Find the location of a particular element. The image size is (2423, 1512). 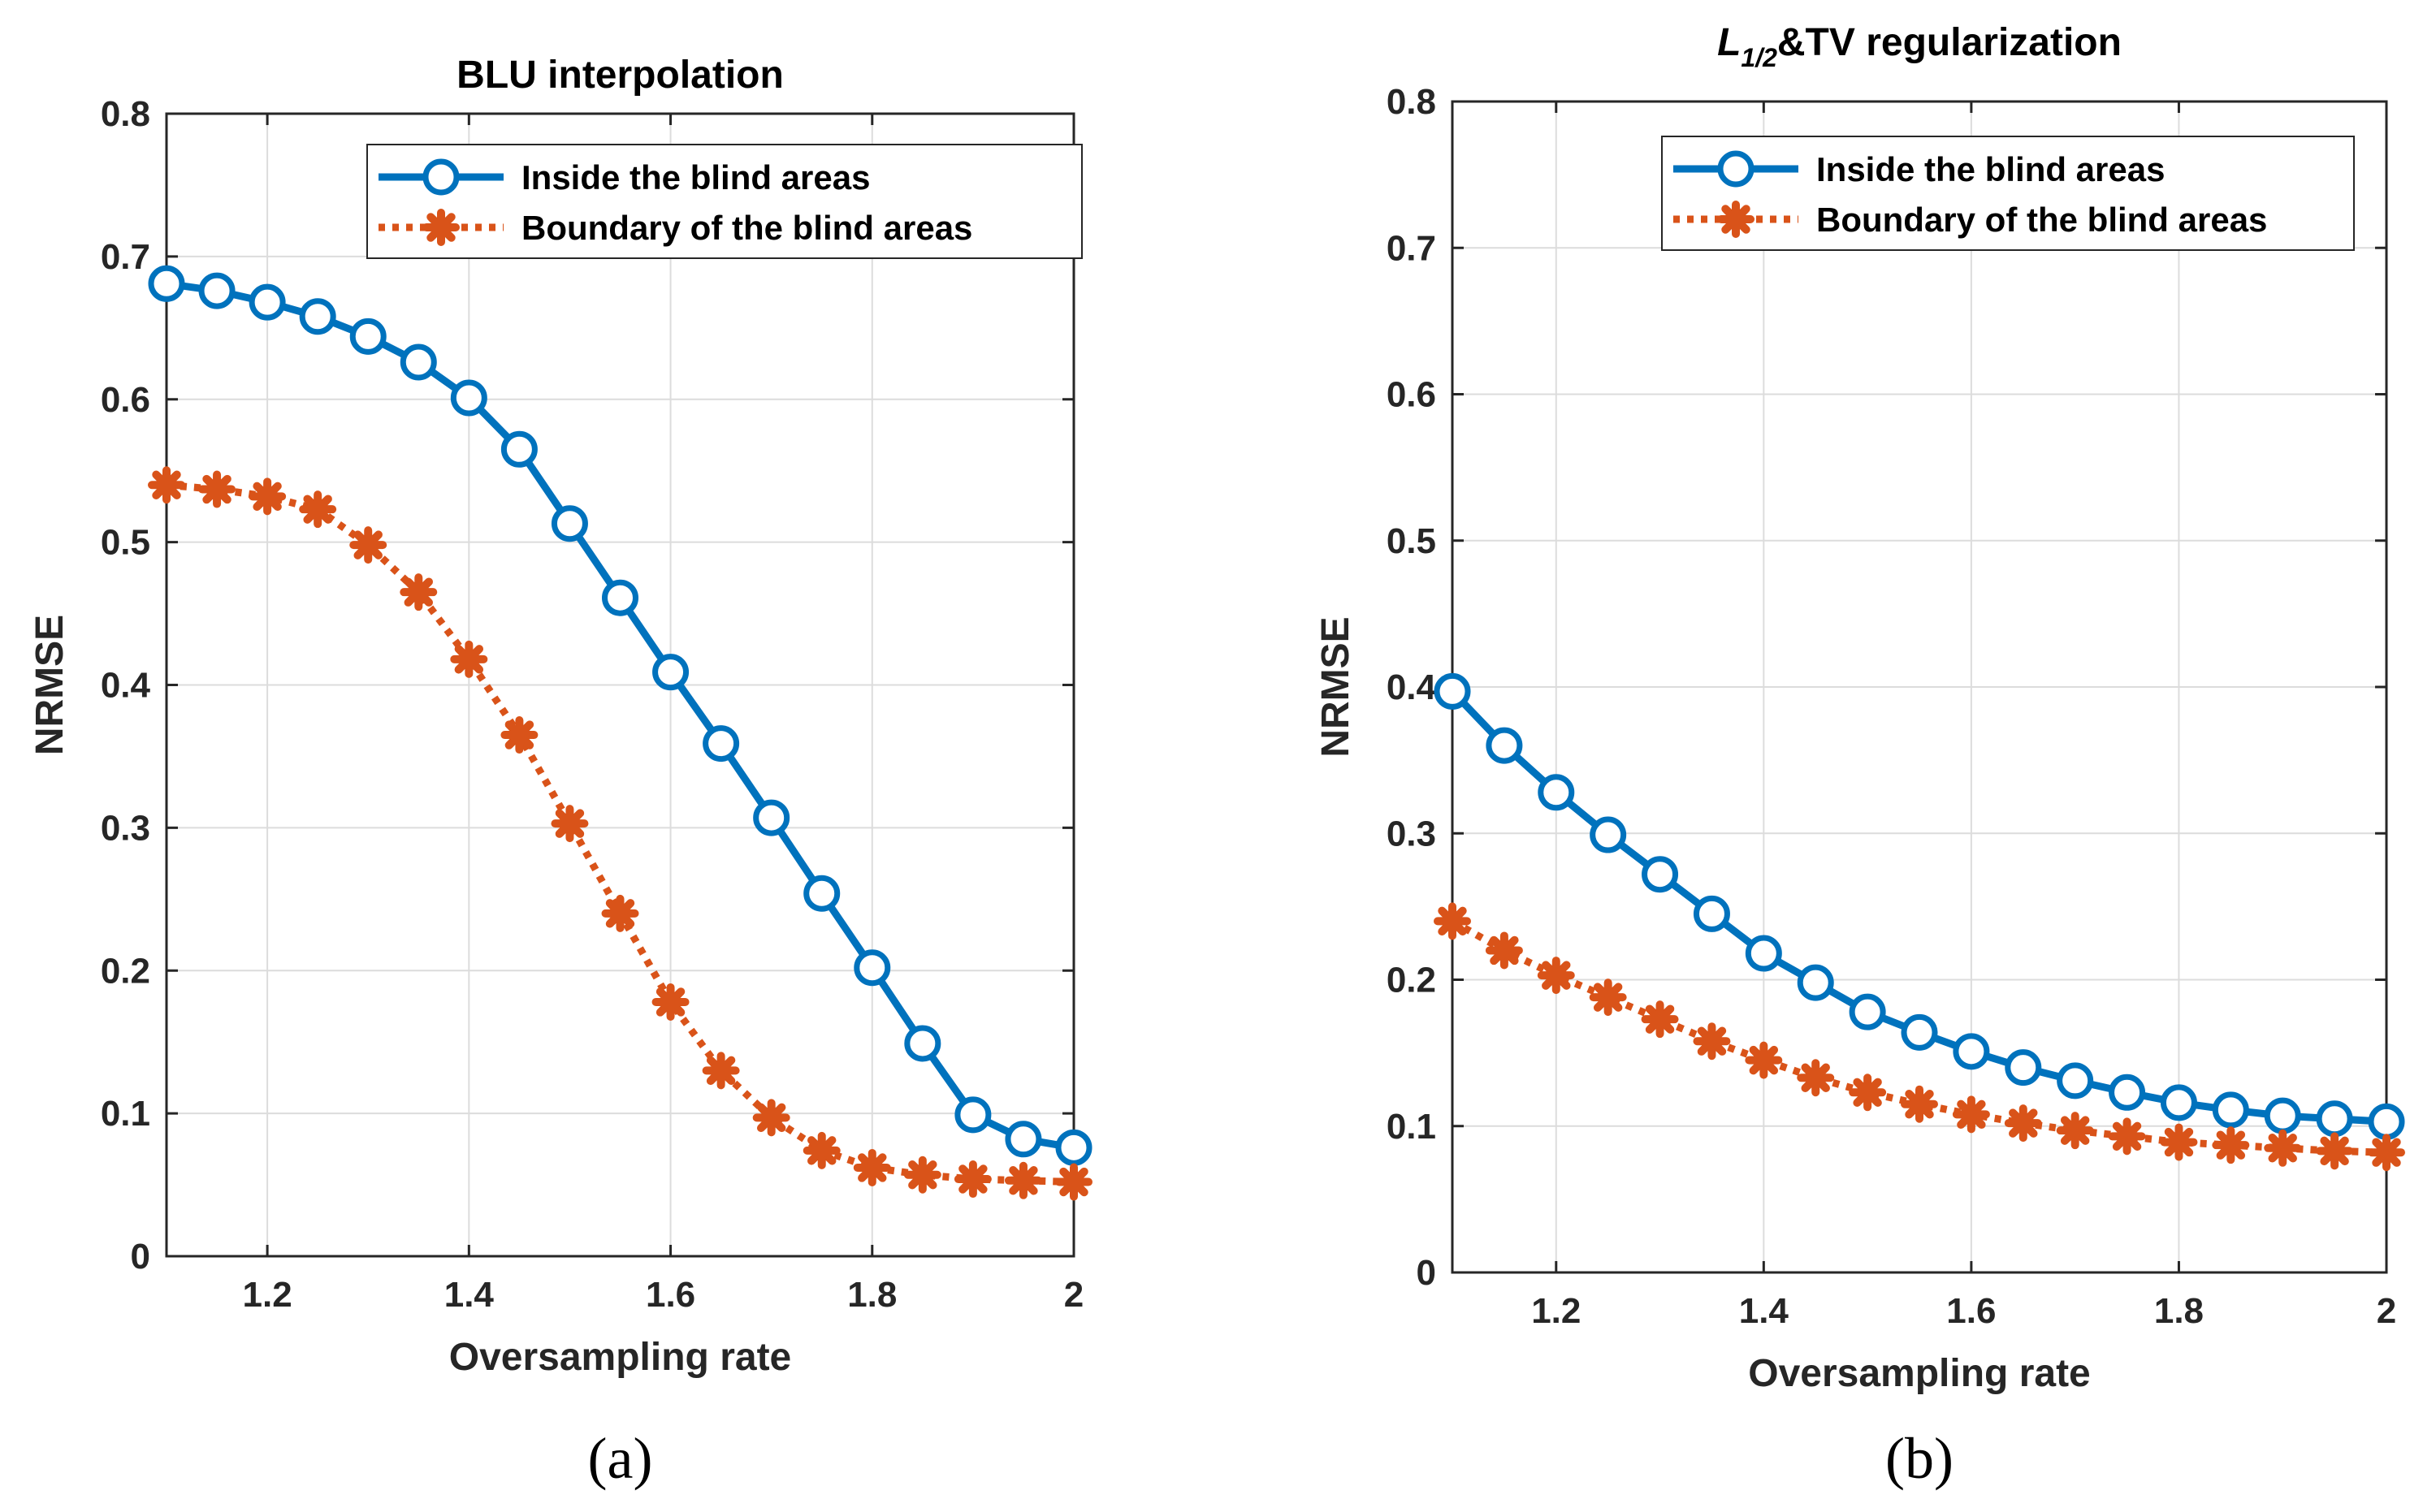

panel-label: (b) is located at coordinates (1919, 1458).